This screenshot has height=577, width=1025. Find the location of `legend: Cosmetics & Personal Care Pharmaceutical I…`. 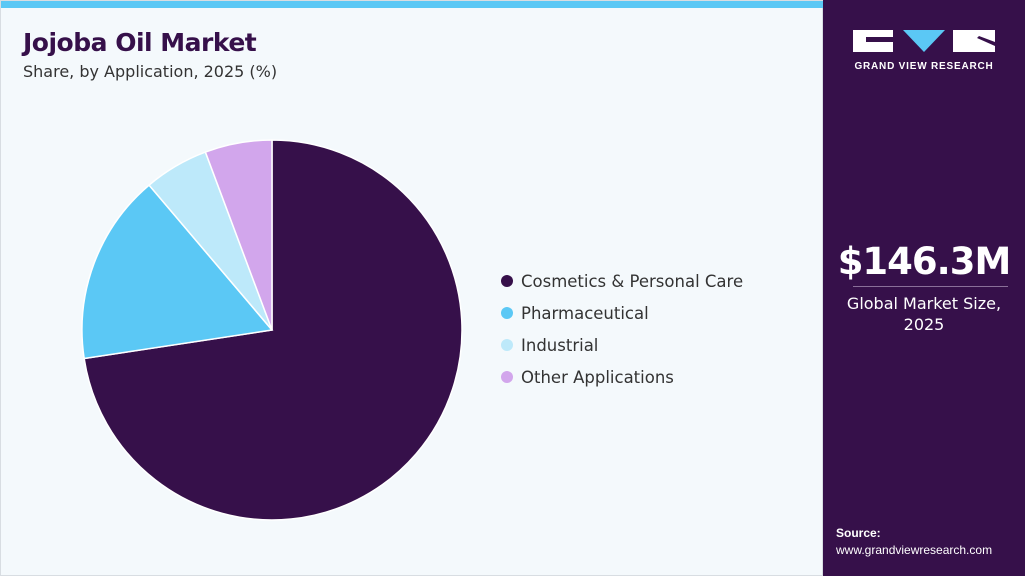

legend: Cosmetics & Personal Care Pharmaceutical I… is located at coordinates (622, 329).